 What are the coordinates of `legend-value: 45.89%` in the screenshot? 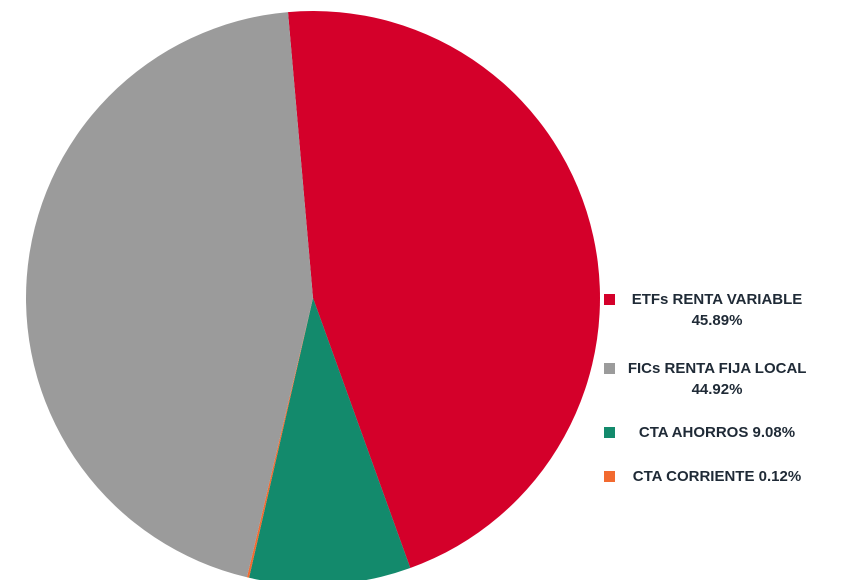 It's located at (717, 320).